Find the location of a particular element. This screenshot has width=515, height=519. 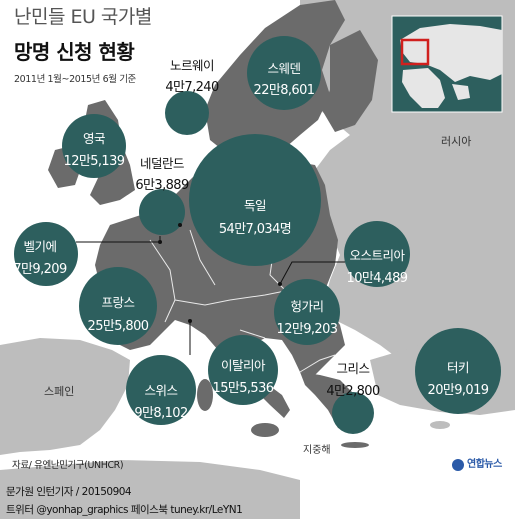

switzerland-name: 스위스 is located at coordinates (161, 390).